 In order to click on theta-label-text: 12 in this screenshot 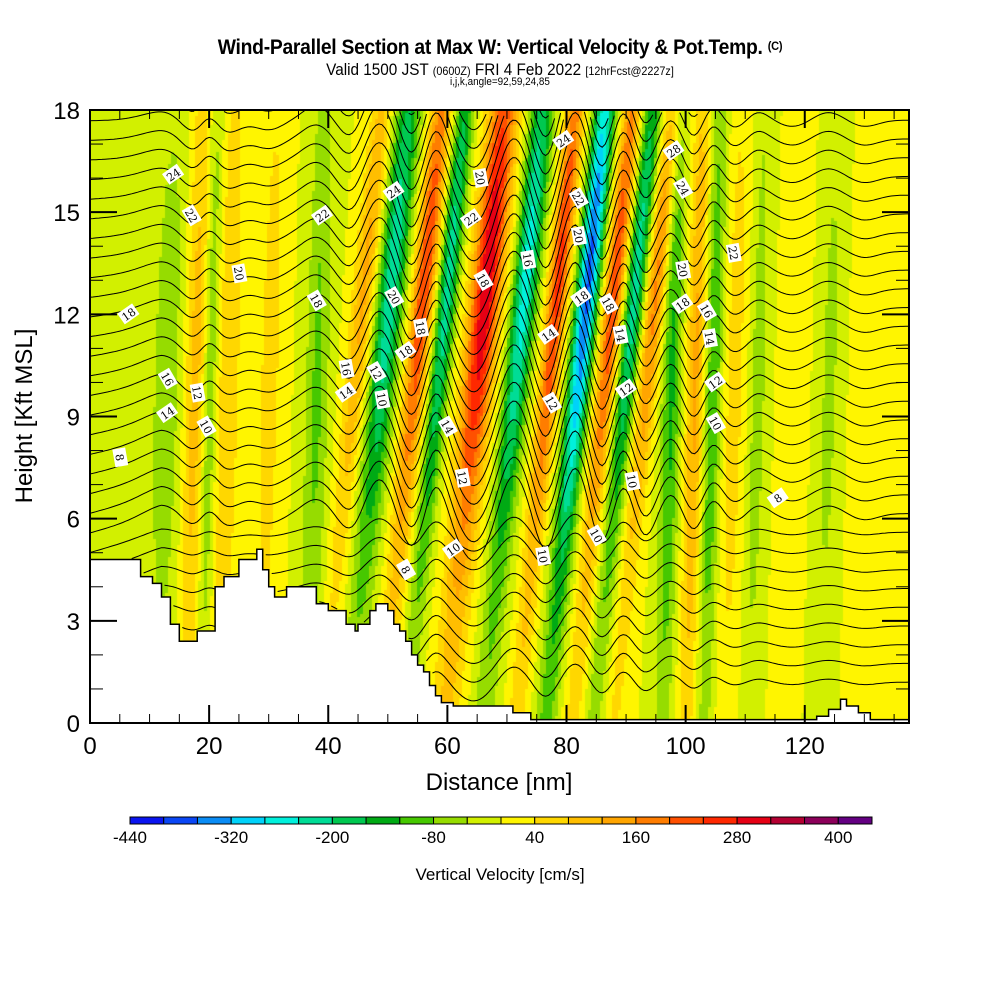, I will do `click(461, 478)`.